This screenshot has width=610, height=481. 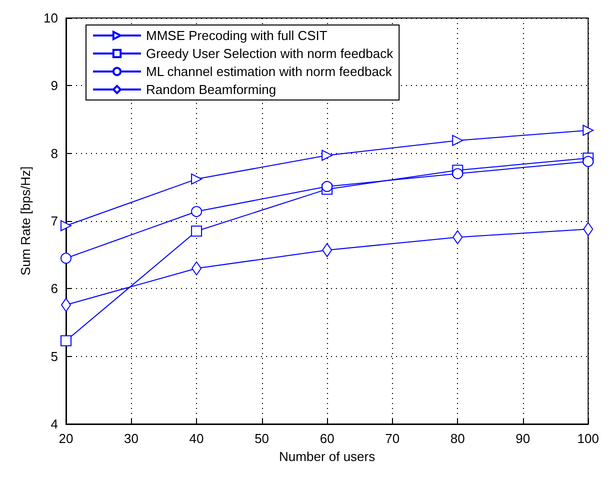 What do you see at coordinates (269, 71) in the screenshot?
I see `legend-label: ML channel estimation with norm feedback` at bounding box center [269, 71].